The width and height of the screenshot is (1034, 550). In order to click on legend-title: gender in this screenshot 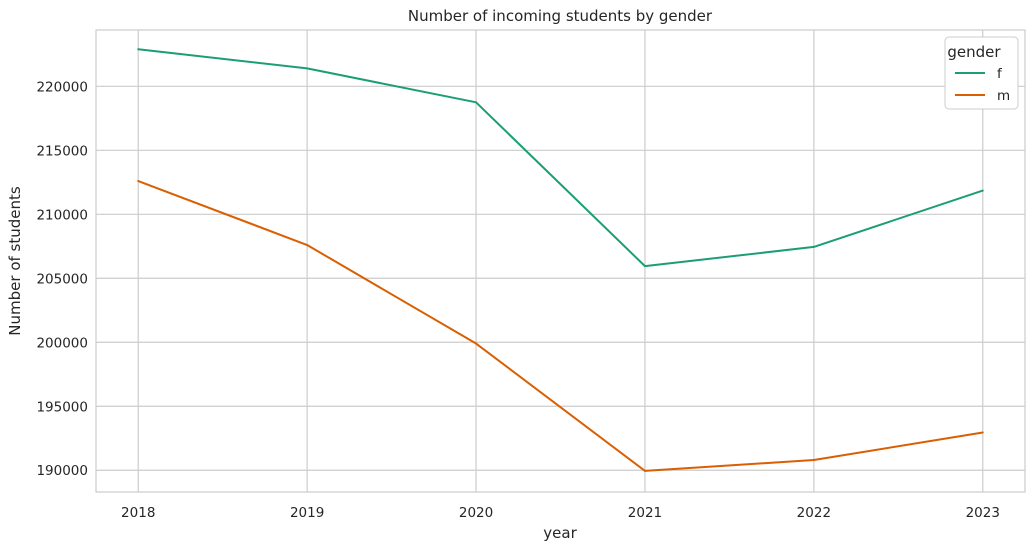, I will do `click(974, 52)`.